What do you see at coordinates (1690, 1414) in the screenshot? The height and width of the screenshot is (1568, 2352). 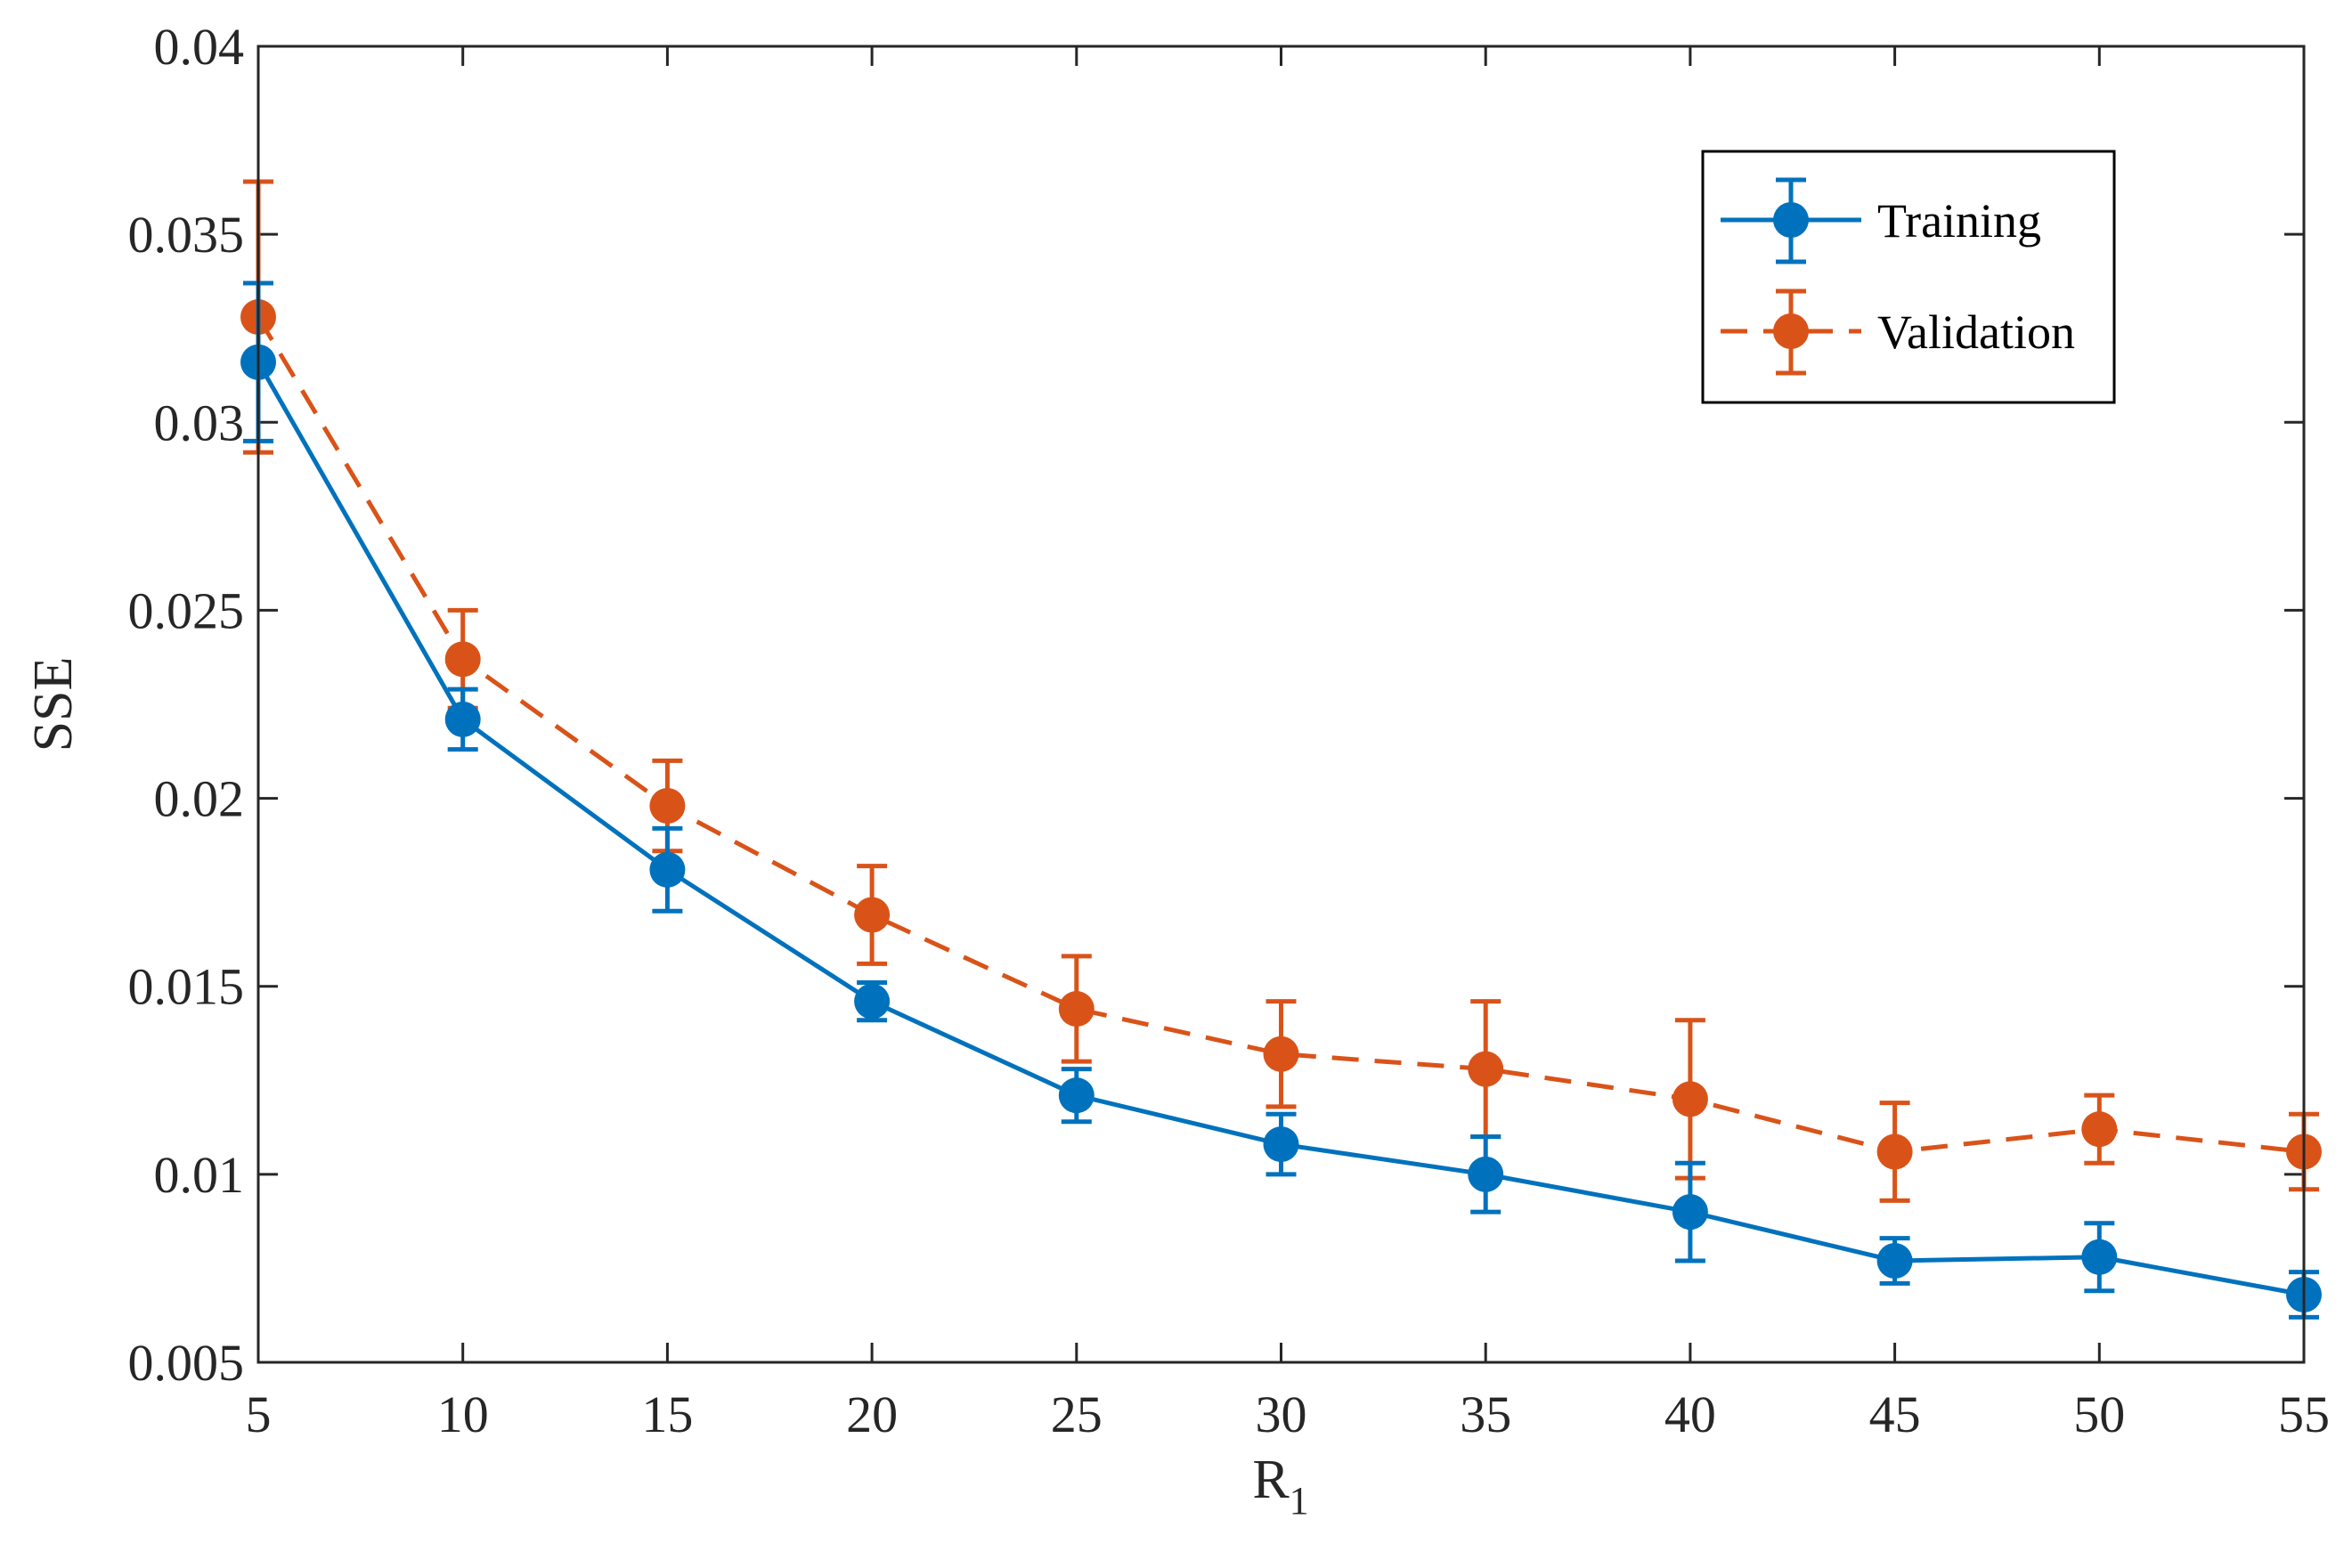 I see `x-tick-label: 40` at bounding box center [1690, 1414].